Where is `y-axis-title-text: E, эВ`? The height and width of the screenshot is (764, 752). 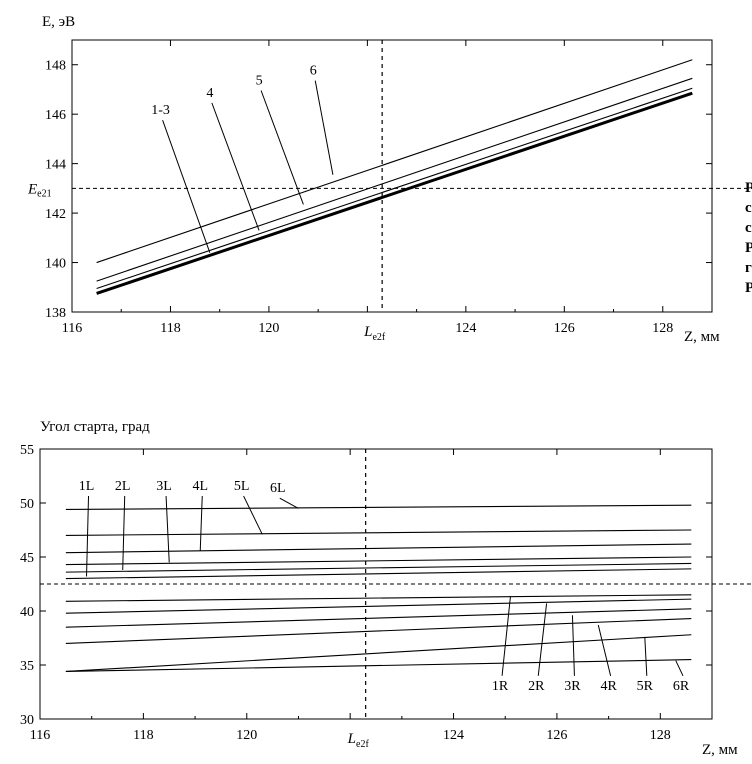 y-axis-title-text: E, эВ is located at coordinates (58, 22).